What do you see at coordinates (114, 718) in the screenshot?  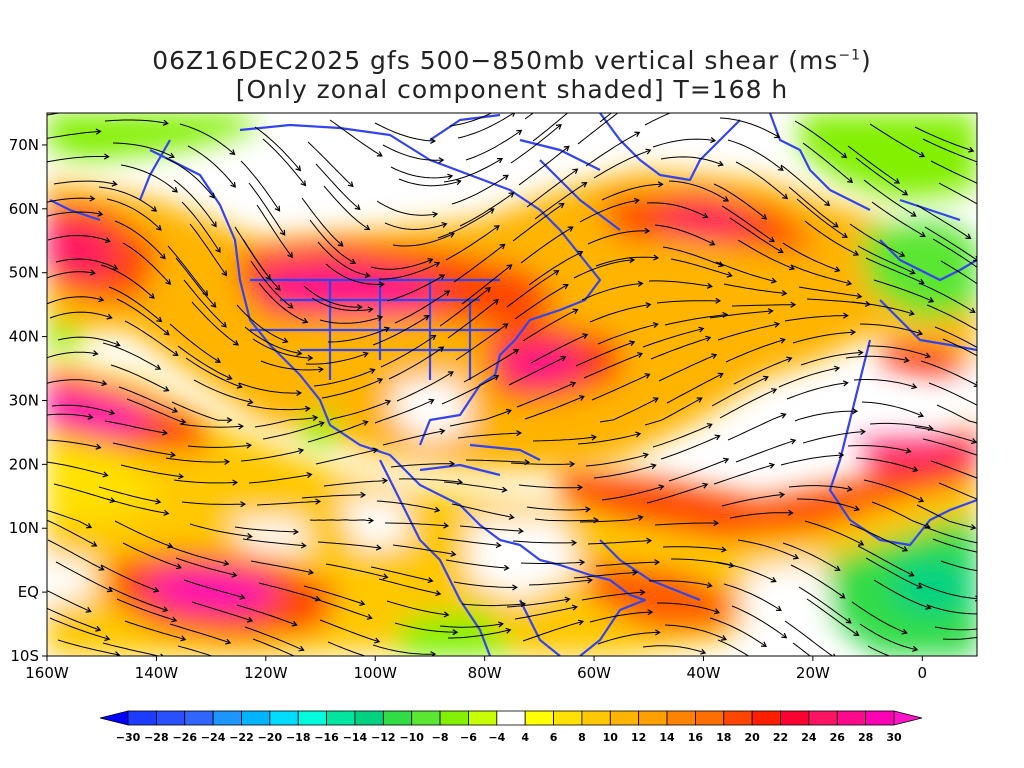 I see `colorbar-min-arrow` at bounding box center [114, 718].